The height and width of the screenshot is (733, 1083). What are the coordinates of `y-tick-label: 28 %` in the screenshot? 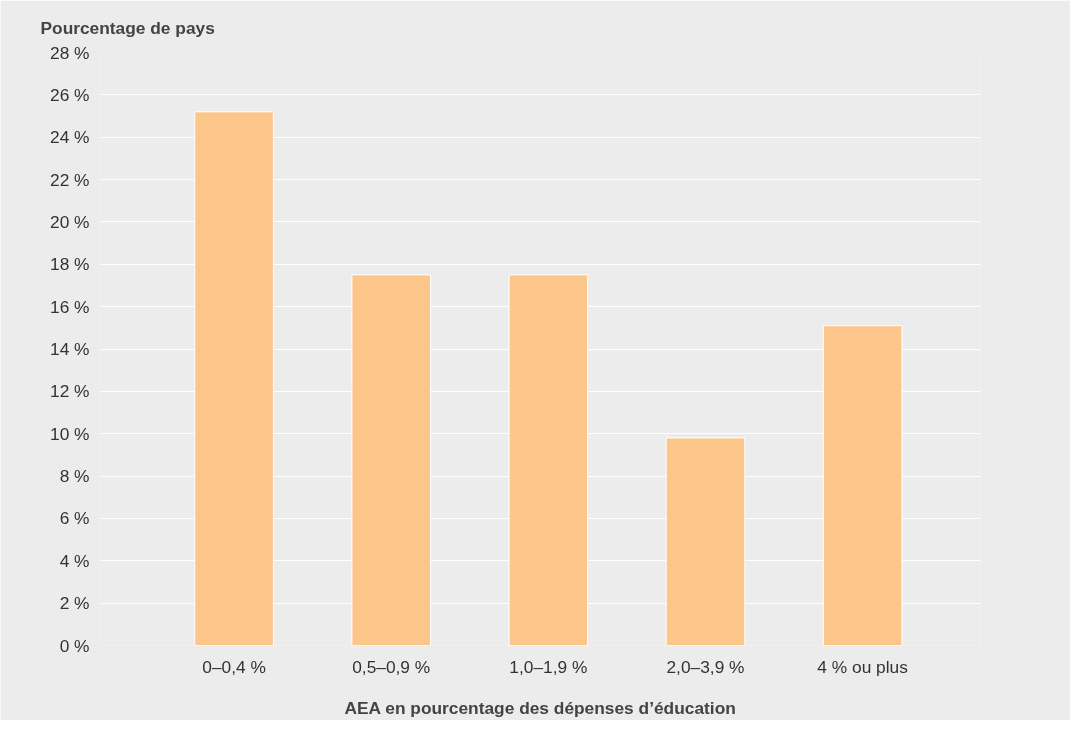 It's located at (70, 52).